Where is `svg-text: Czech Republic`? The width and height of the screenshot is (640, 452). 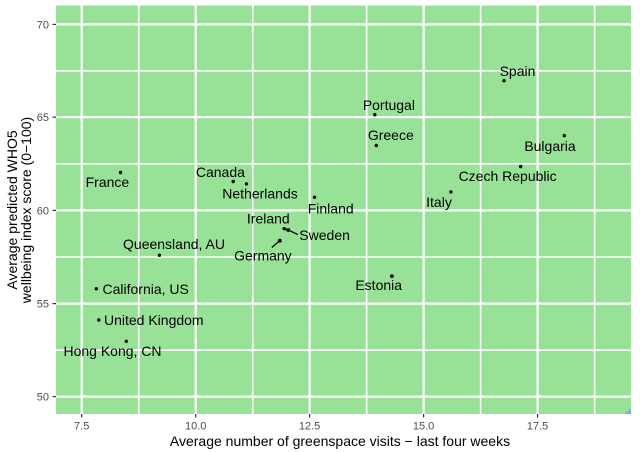 svg-text: Czech Republic is located at coordinates (508, 176).